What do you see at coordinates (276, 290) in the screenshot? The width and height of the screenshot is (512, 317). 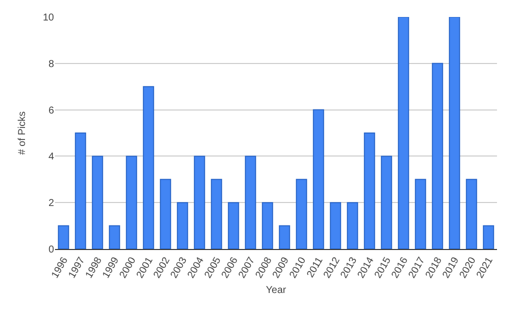 I see `x-axis-title: Year` at bounding box center [276, 290].